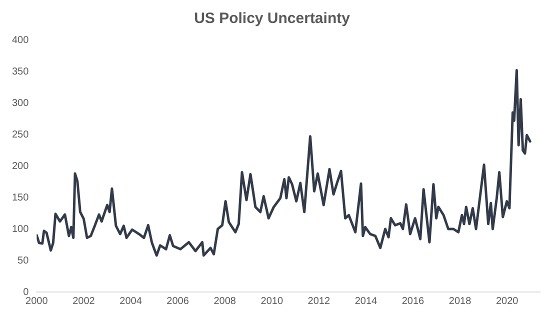  What do you see at coordinates (37, 301) in the screenshot?
I see `x-tick-label: 2000` at bounding box center [37, 301].